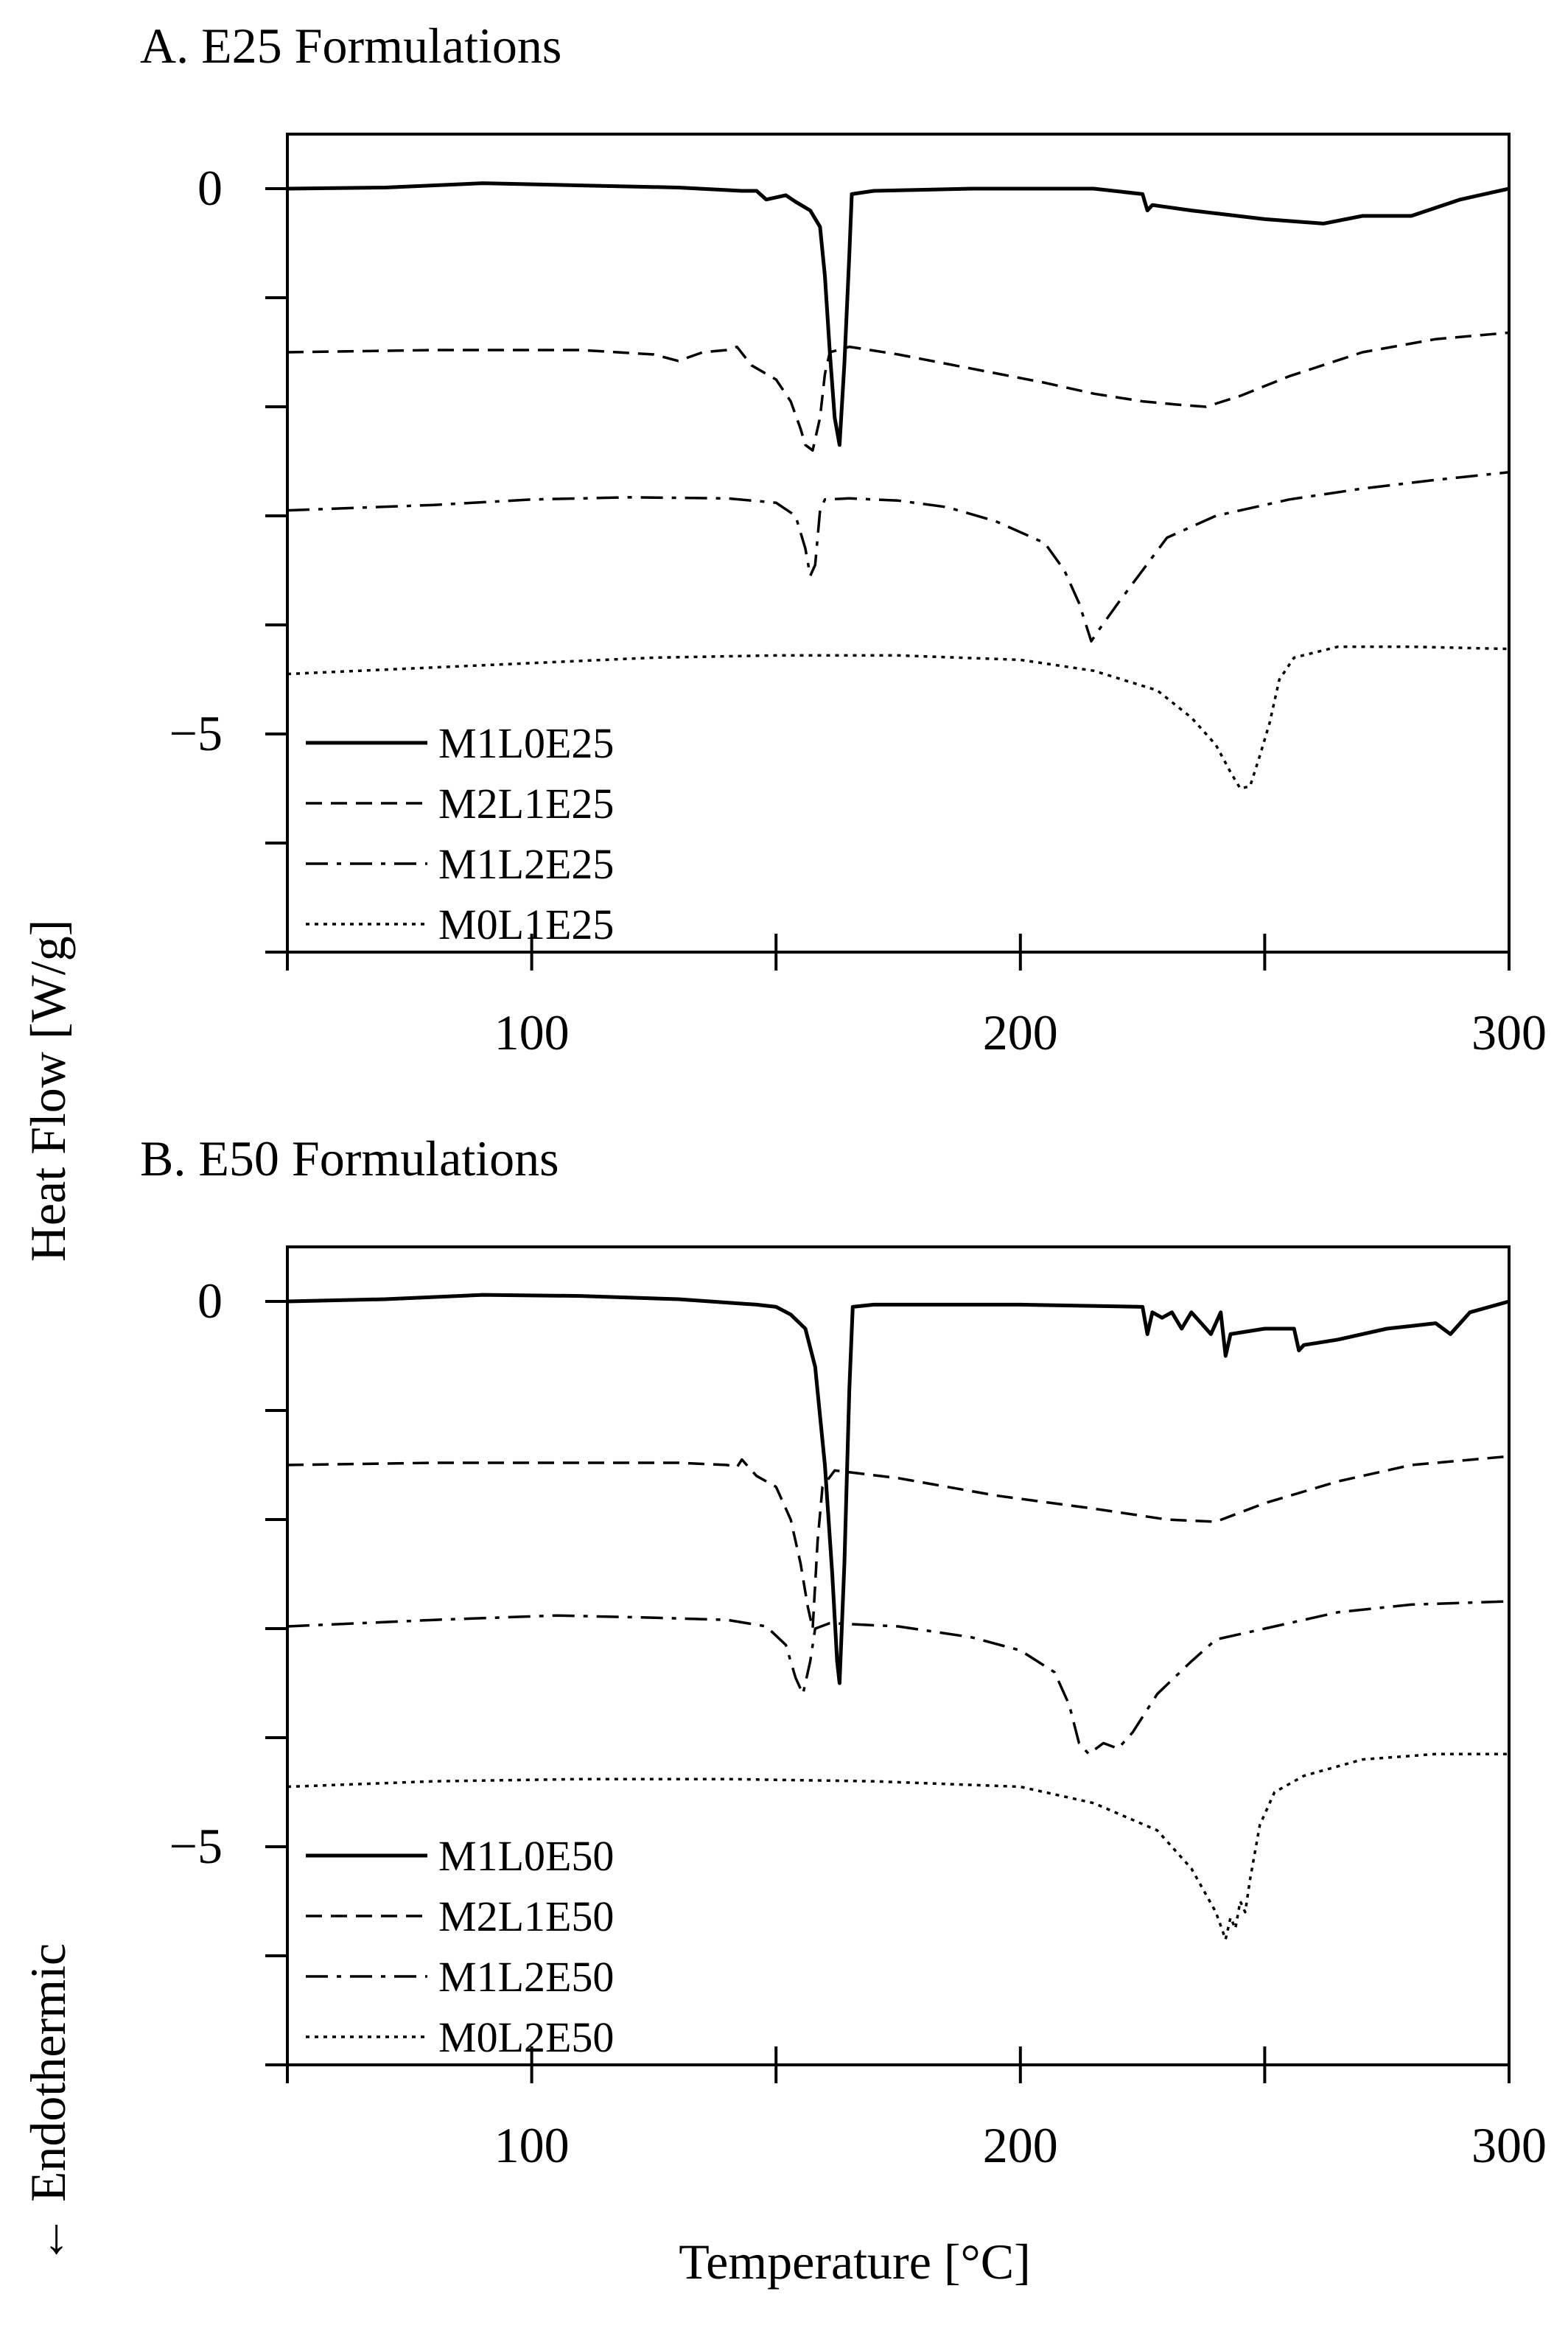  Describe the element at coordinates (526, 1856) in the screenshot. I see `legend-label-M1L0E50: M1L0E50` at that location.